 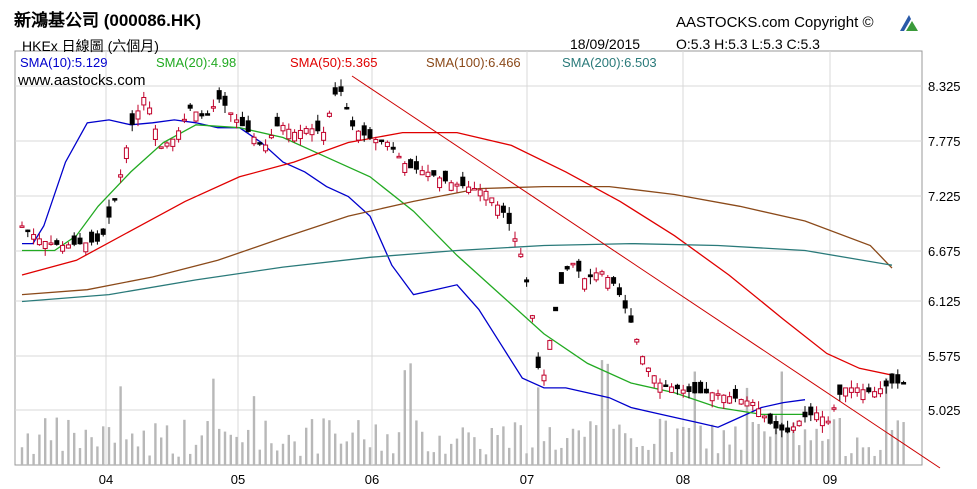 I want to click on y-tick-label: 7.775, so click(x=944, y=141).